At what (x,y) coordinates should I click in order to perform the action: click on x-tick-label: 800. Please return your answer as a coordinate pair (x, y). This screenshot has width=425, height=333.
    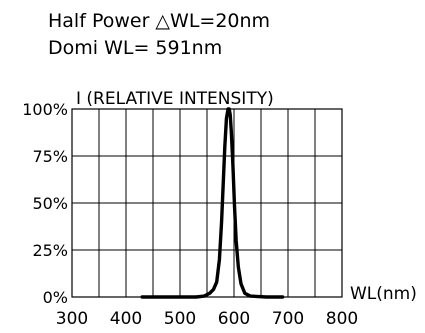
    Looking at the image, I should click on (342, 319).